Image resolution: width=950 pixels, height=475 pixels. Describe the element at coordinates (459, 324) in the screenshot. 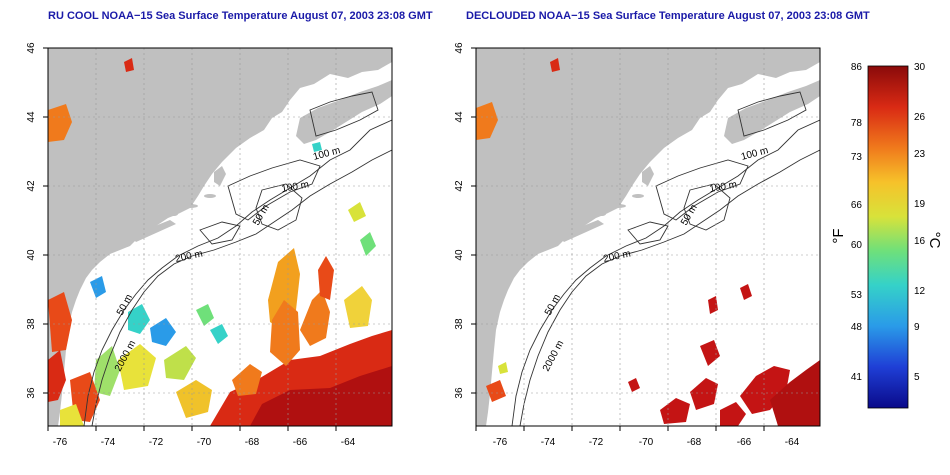

I see `right-lat-tick-label: 38` at that location.